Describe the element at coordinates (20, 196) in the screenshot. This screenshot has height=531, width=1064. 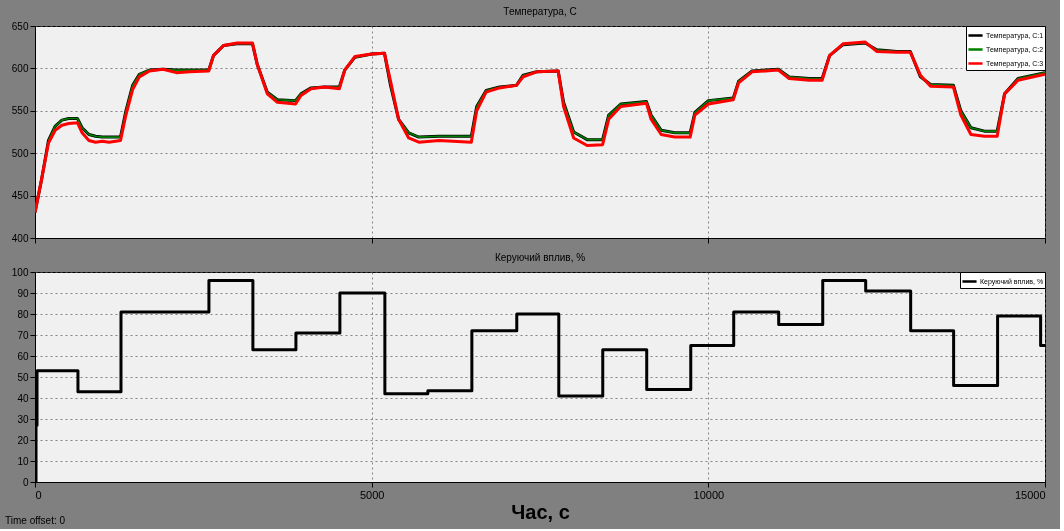
I see `y-tick-label: 450` at that location.